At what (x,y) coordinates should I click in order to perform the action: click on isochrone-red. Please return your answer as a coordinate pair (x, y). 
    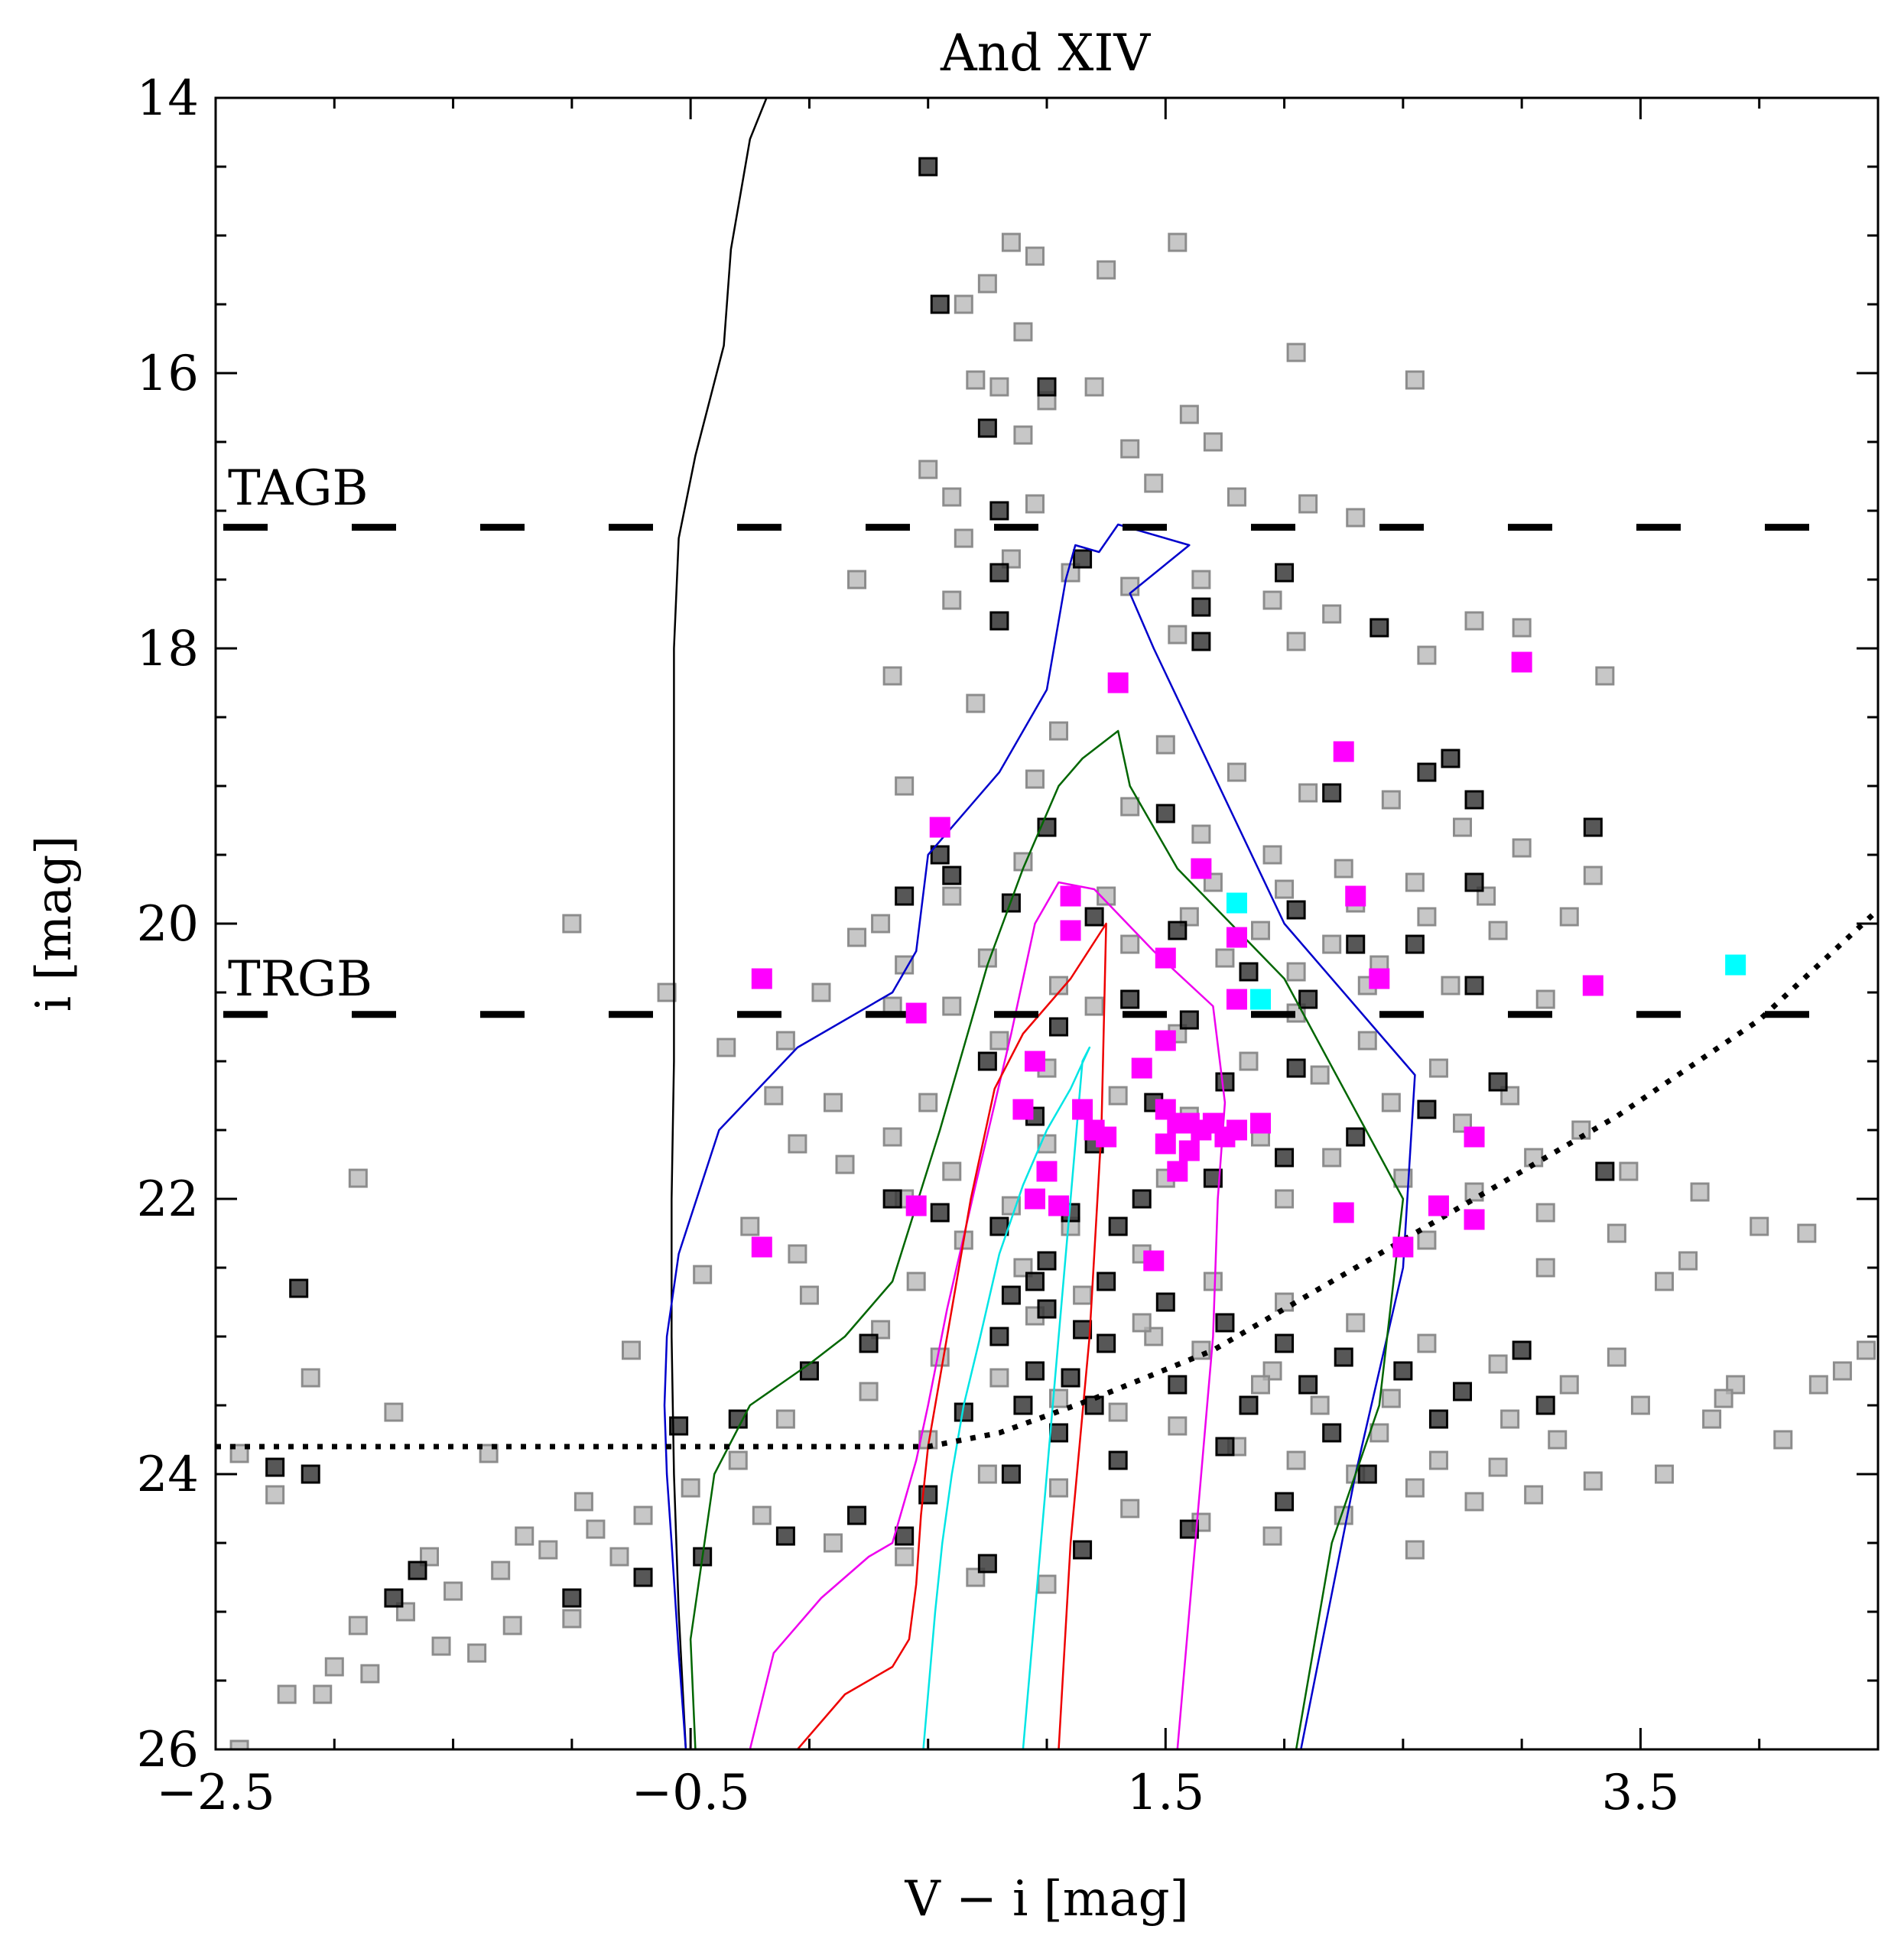
    Looking at the image, I should click on (952, 1335).